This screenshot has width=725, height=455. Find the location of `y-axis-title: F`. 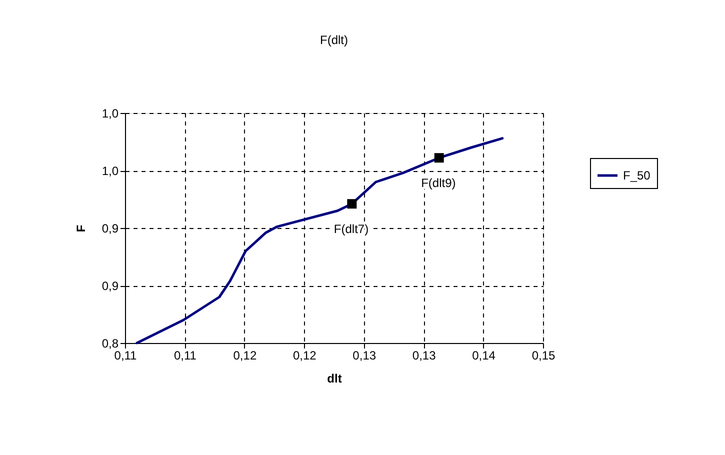

y-axis-title: F is located at coordinates (81, 228).